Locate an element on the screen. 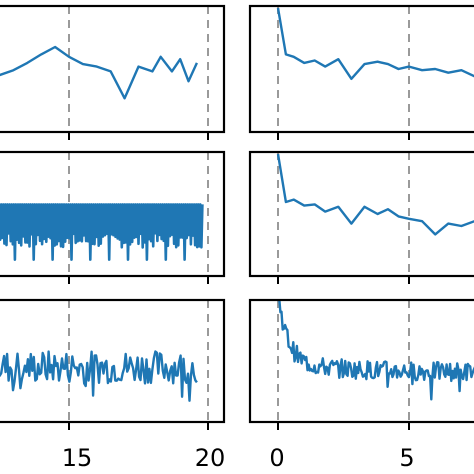 Image resolution: width=474 pixels, height=474 pixels. x-tick-label-0: 0 is located at coordinates (276, 458).